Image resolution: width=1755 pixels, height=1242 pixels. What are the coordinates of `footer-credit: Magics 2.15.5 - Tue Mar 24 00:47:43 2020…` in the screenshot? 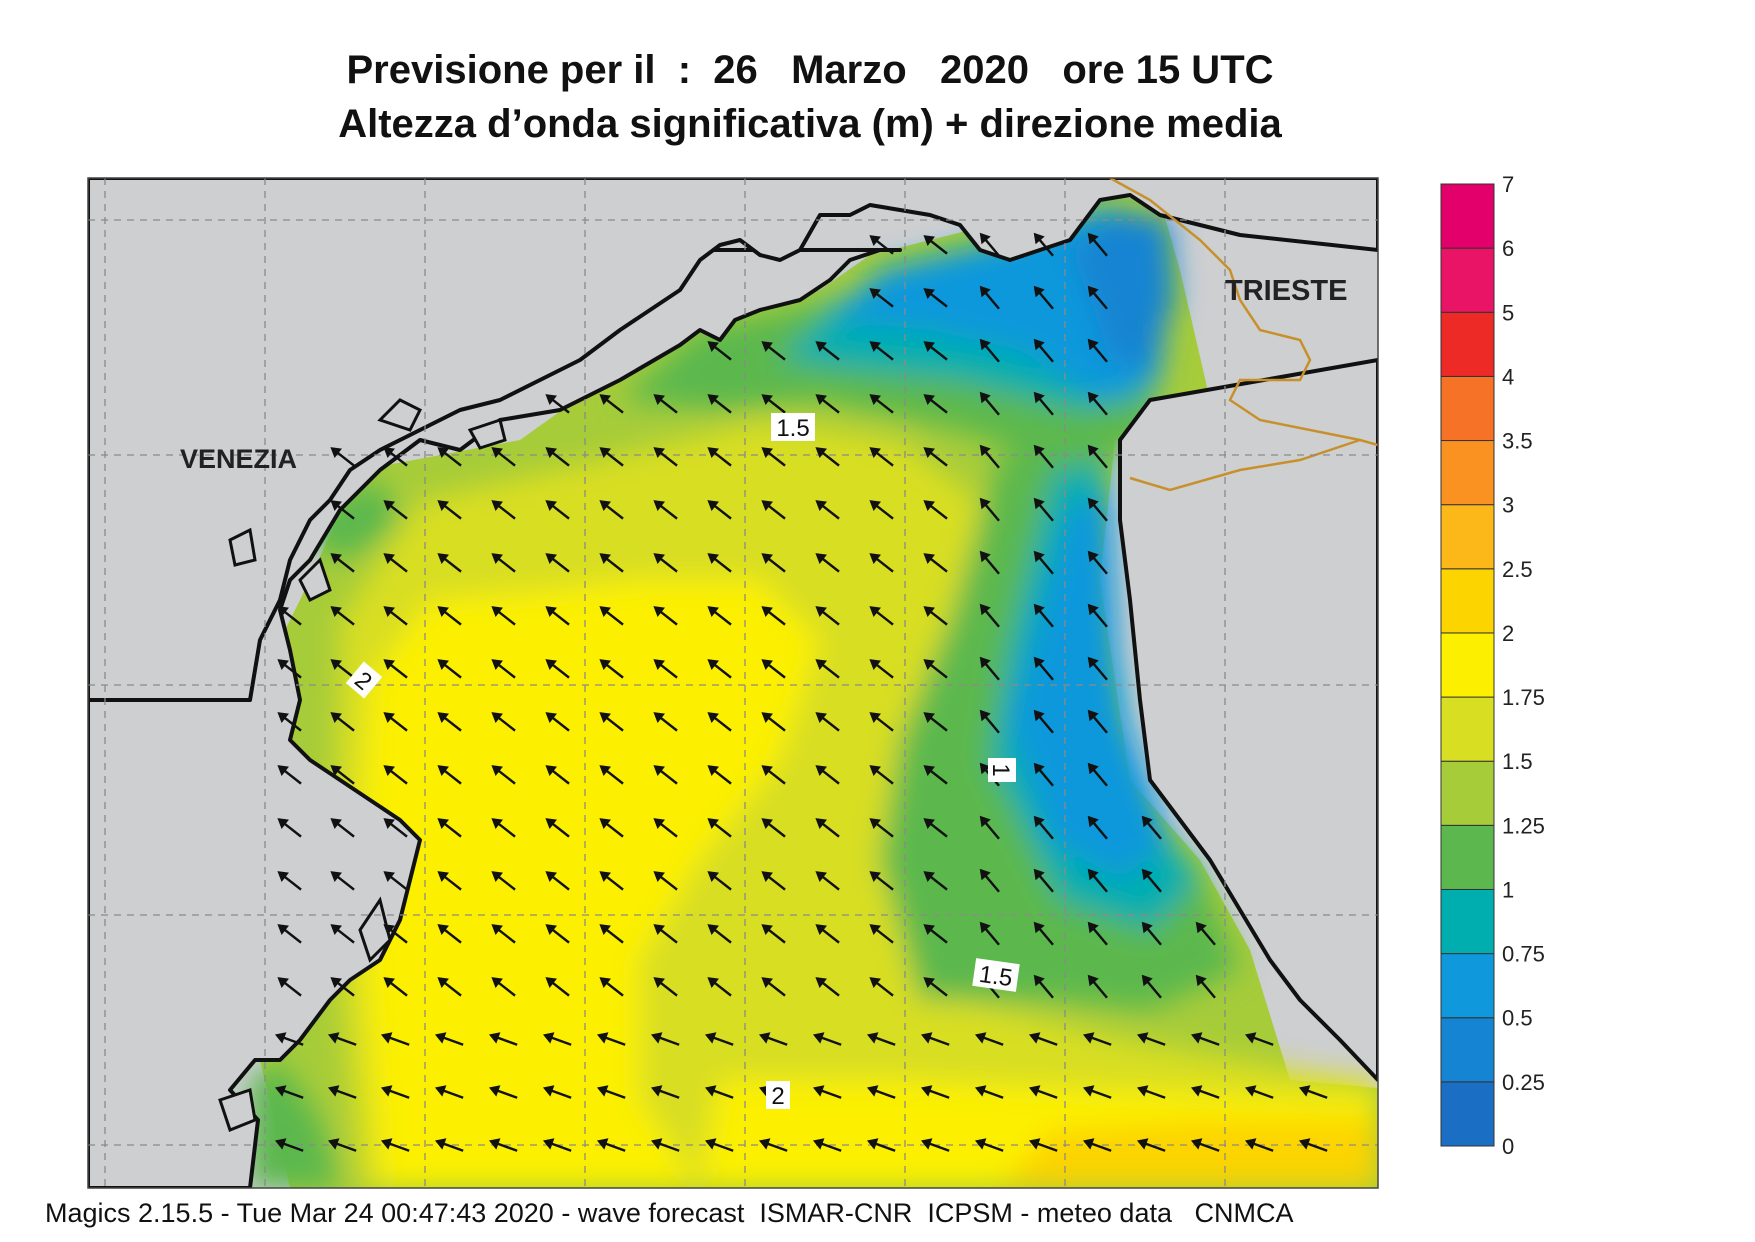 It's located at (669, 1213).